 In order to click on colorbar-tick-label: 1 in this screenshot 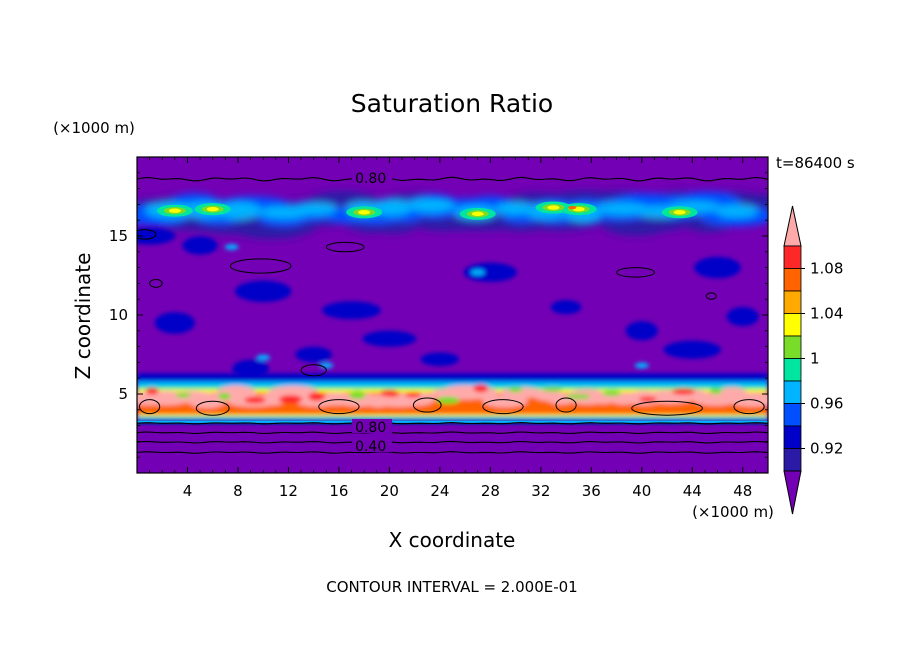, I will do `click(815, 359)`.